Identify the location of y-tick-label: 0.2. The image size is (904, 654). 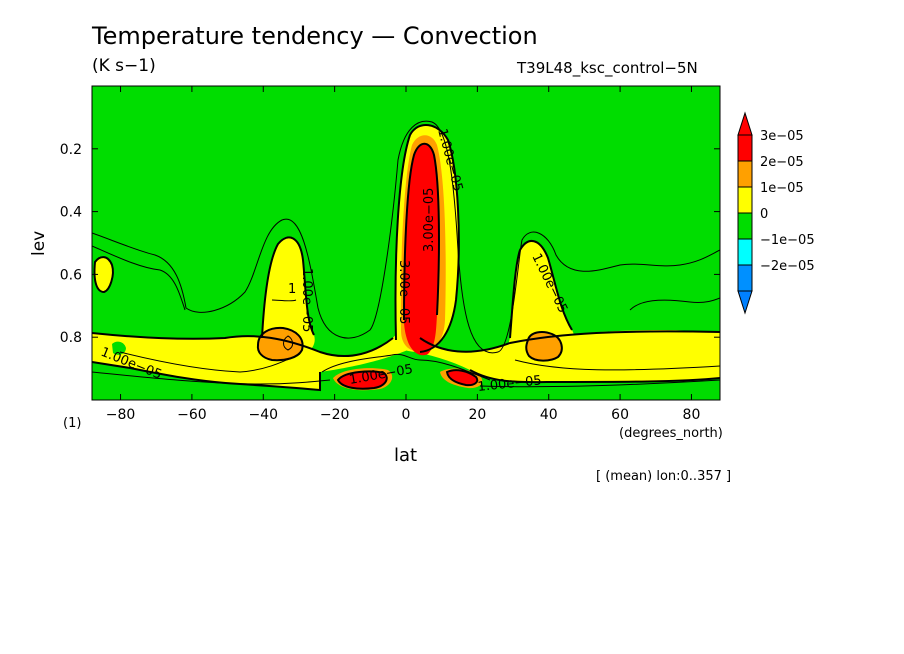
(71, 150).